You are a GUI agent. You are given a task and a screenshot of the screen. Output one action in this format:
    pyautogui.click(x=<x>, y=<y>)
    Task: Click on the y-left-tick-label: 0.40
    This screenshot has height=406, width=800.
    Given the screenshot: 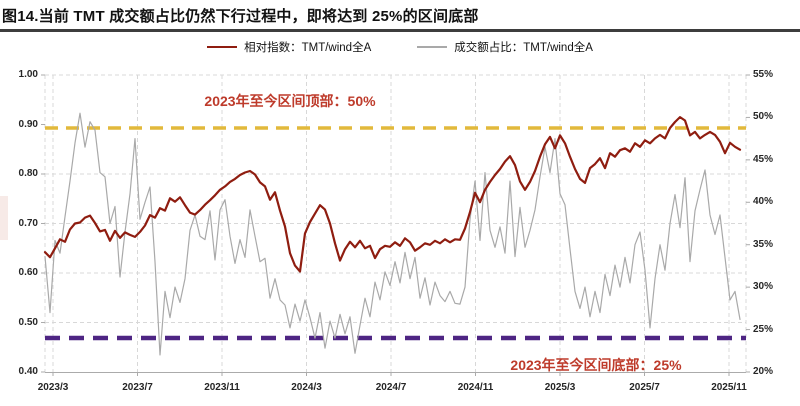 What is the action you would take?
    pyautogui.click(x=28, y=371)
    